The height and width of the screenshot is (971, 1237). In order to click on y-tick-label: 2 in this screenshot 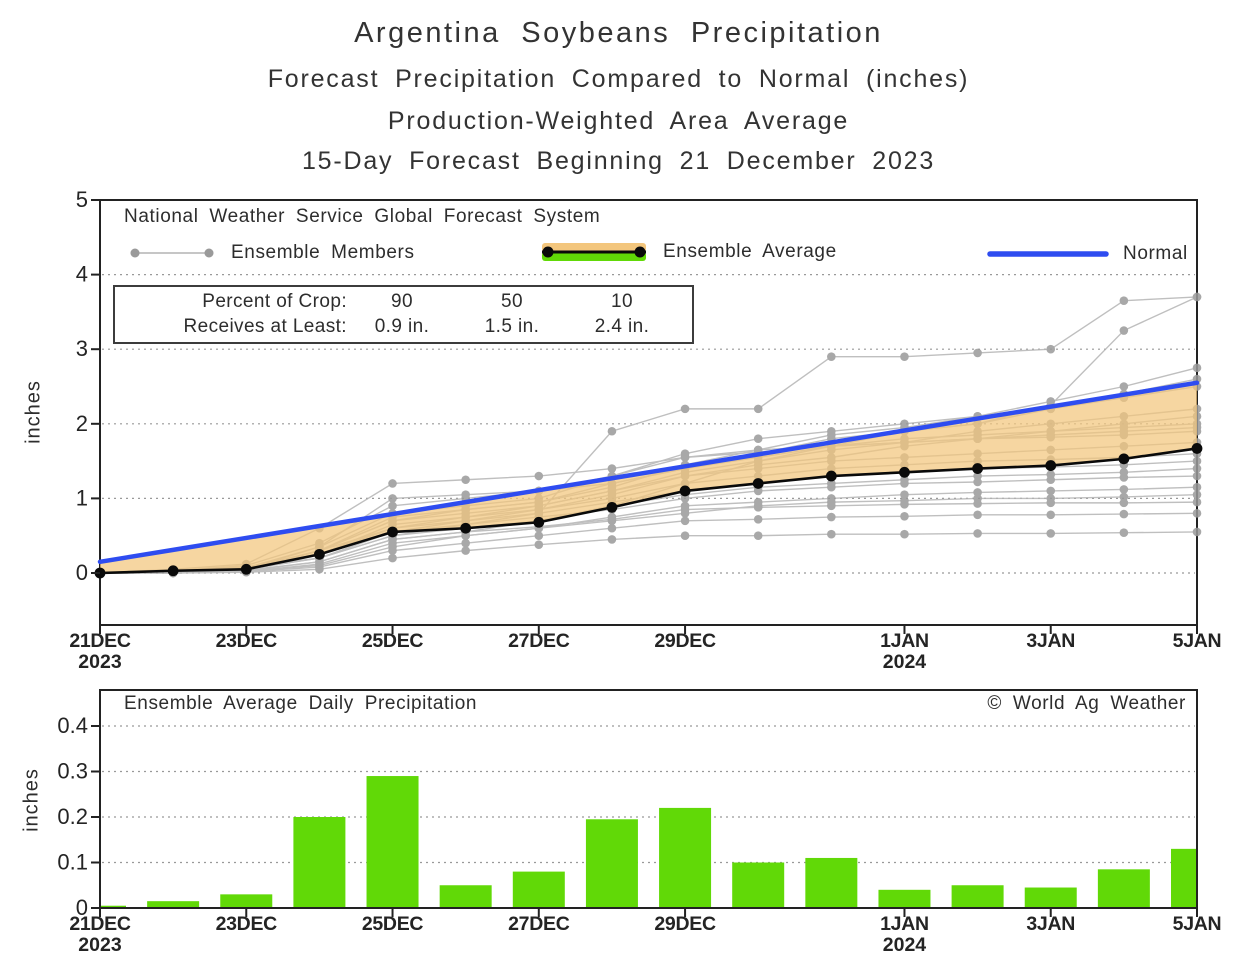, I will do `click(82, 423)`.